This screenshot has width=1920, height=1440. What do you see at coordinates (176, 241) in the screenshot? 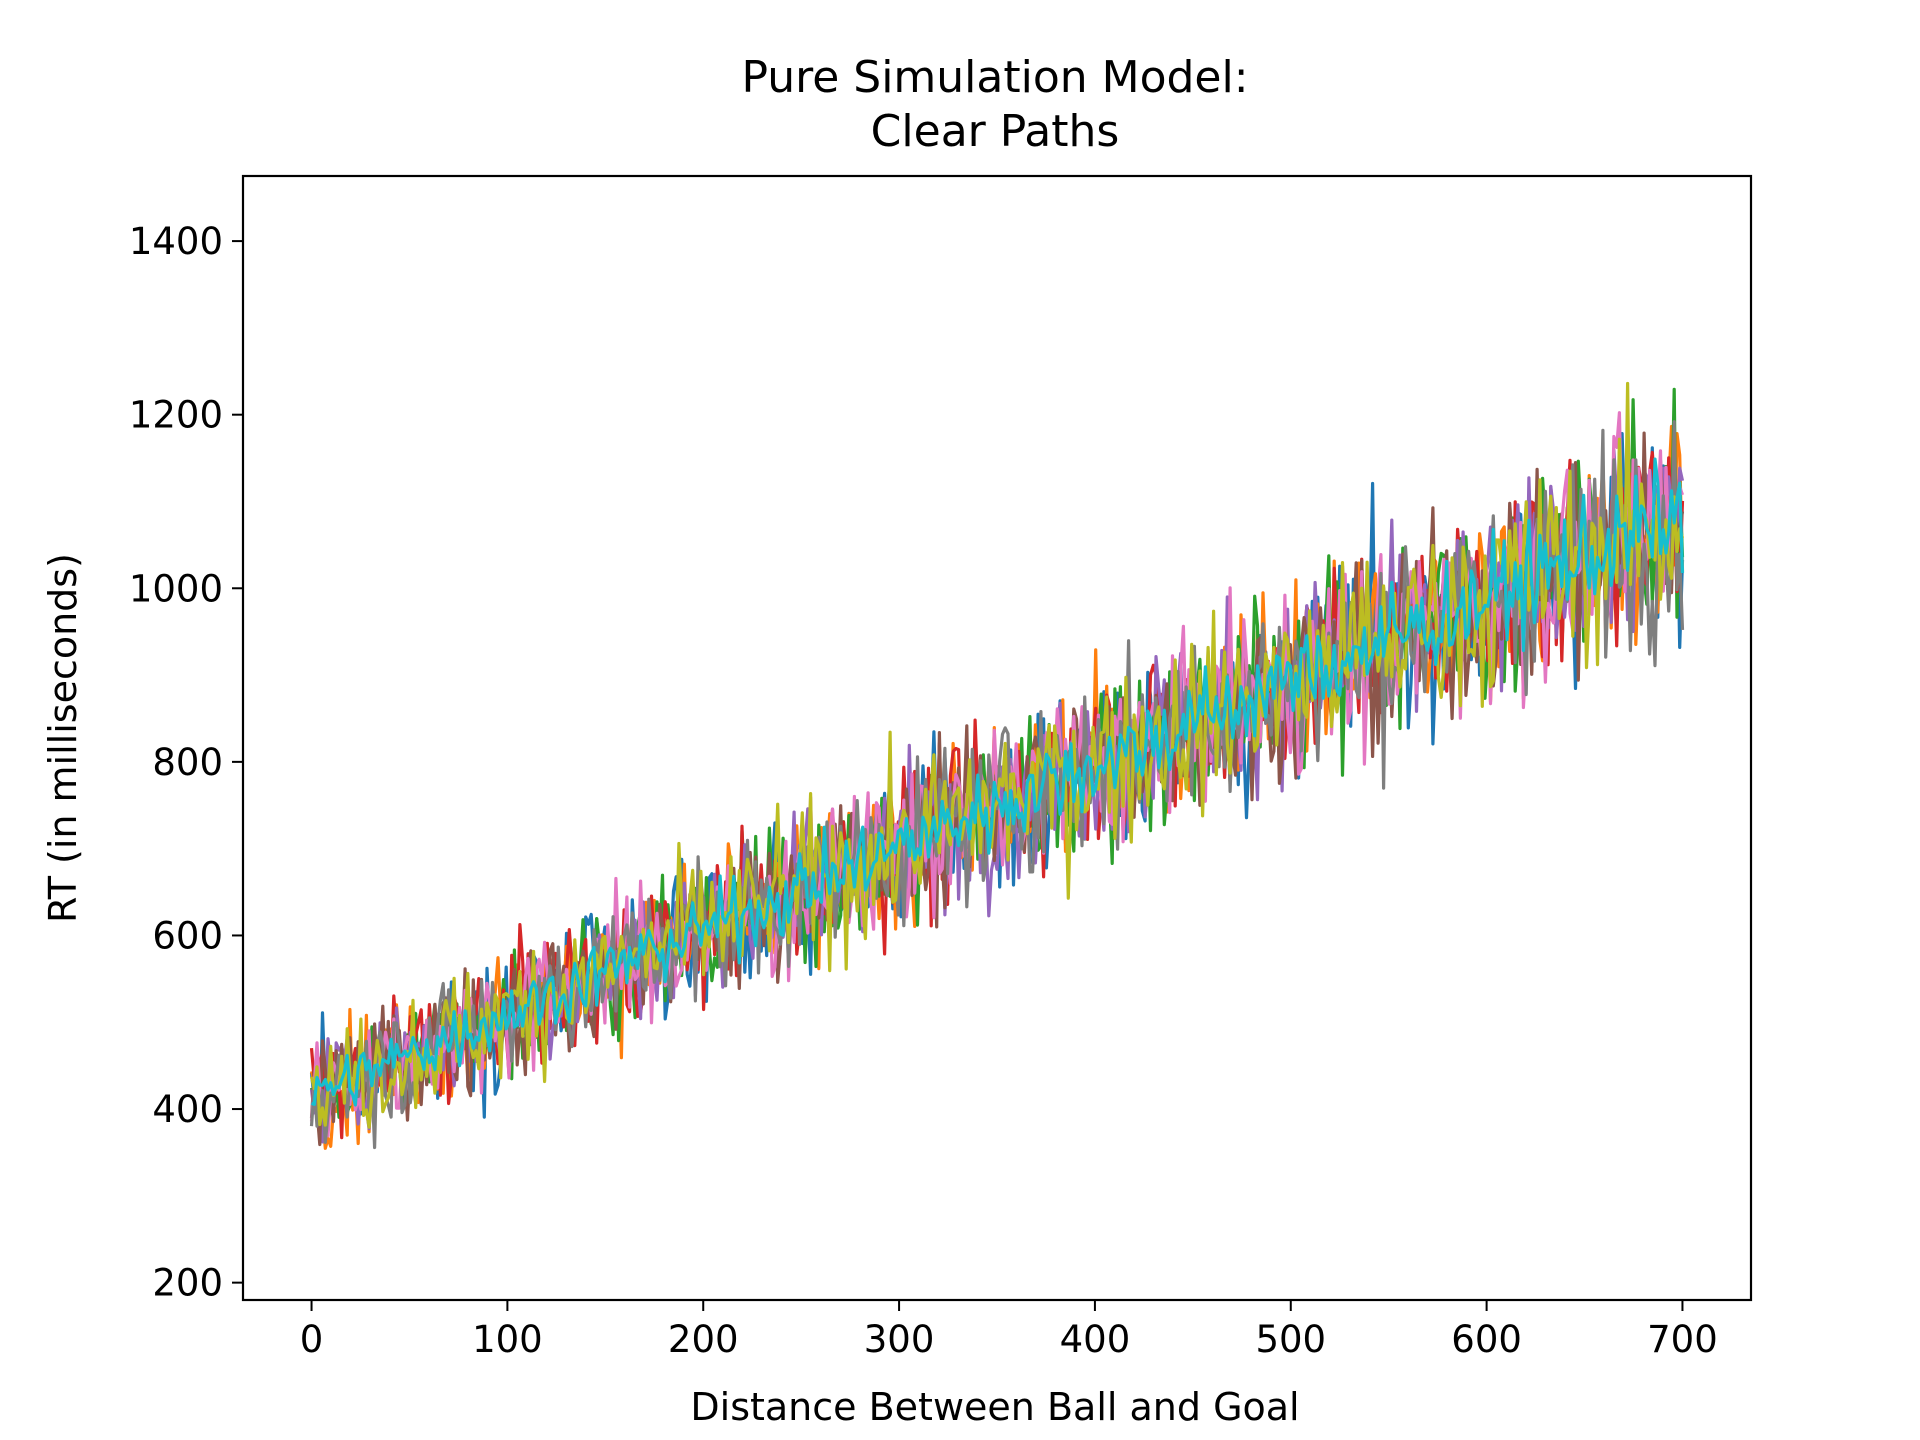
I see `y-tick-label: 1400` at bounding box center [176, 241].